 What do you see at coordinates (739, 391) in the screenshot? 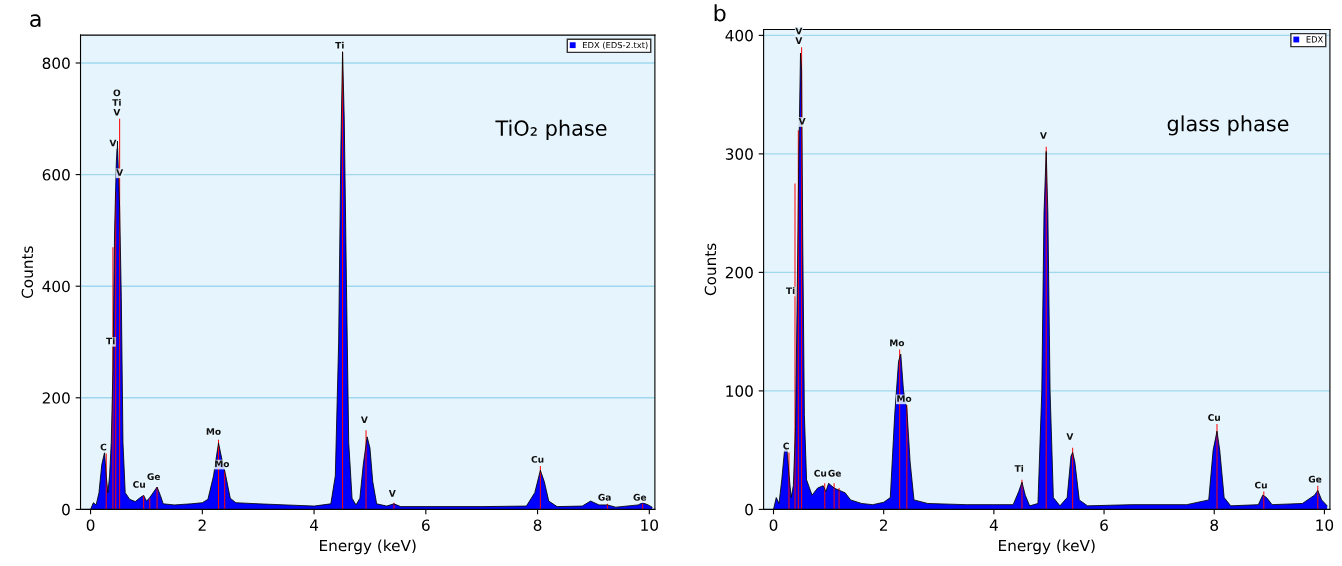
I see `y-tick-label: 100` at bounding box center [739, 391].